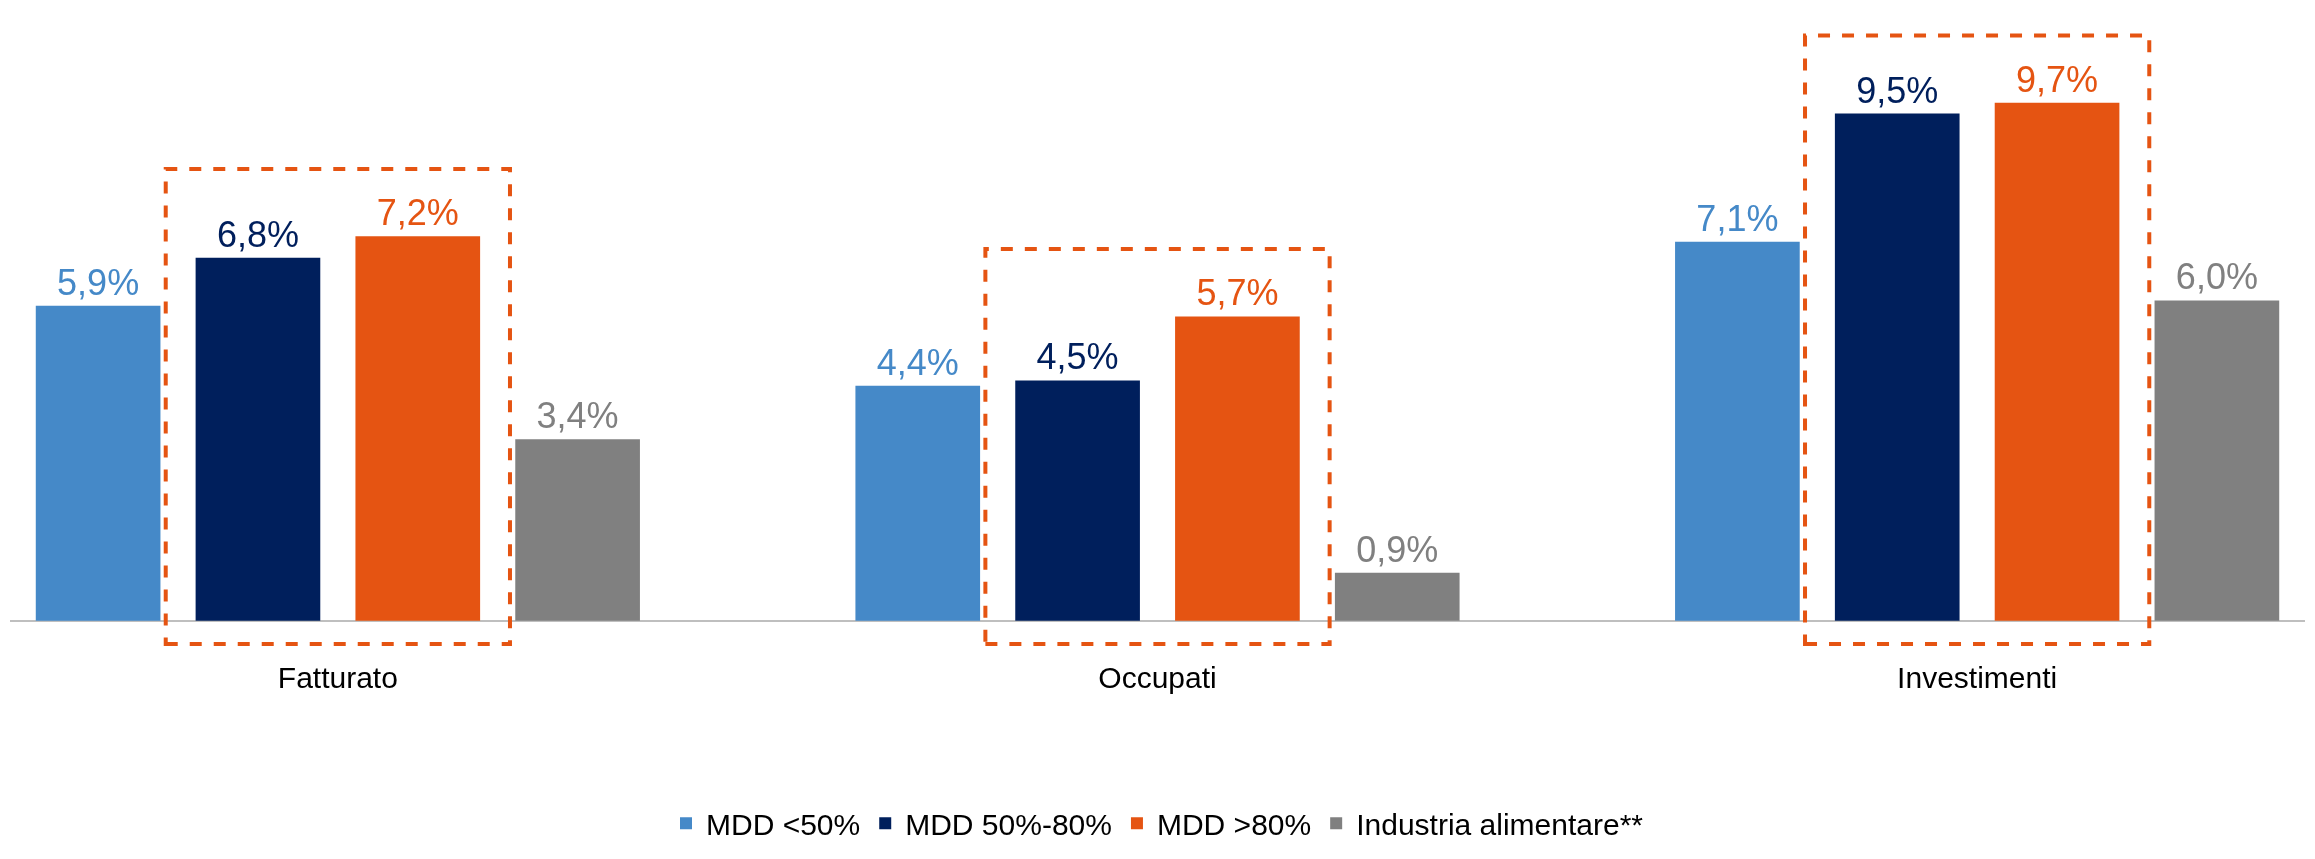 The width and height of the screenshot is (2315, 859). I want to click on legend-label: MDD 50%-80%, so click(1008, 824).